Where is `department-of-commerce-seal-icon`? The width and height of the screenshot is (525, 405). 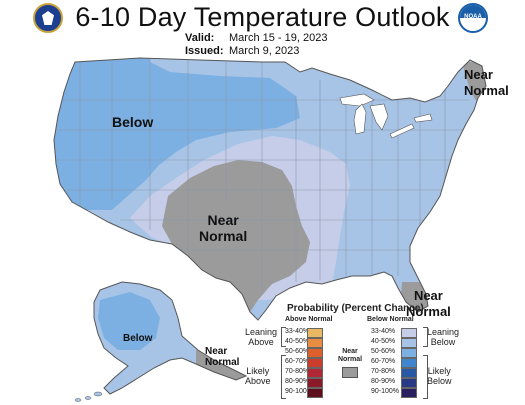 department-of-commerce-seal-icon is located at coordinates (48, 18).